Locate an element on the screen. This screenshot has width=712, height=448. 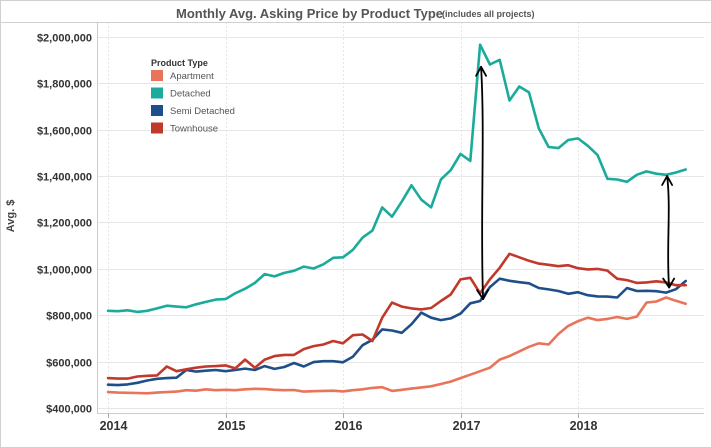
y-tick-label: $1,000,000 is located at coordinates (64, 271).